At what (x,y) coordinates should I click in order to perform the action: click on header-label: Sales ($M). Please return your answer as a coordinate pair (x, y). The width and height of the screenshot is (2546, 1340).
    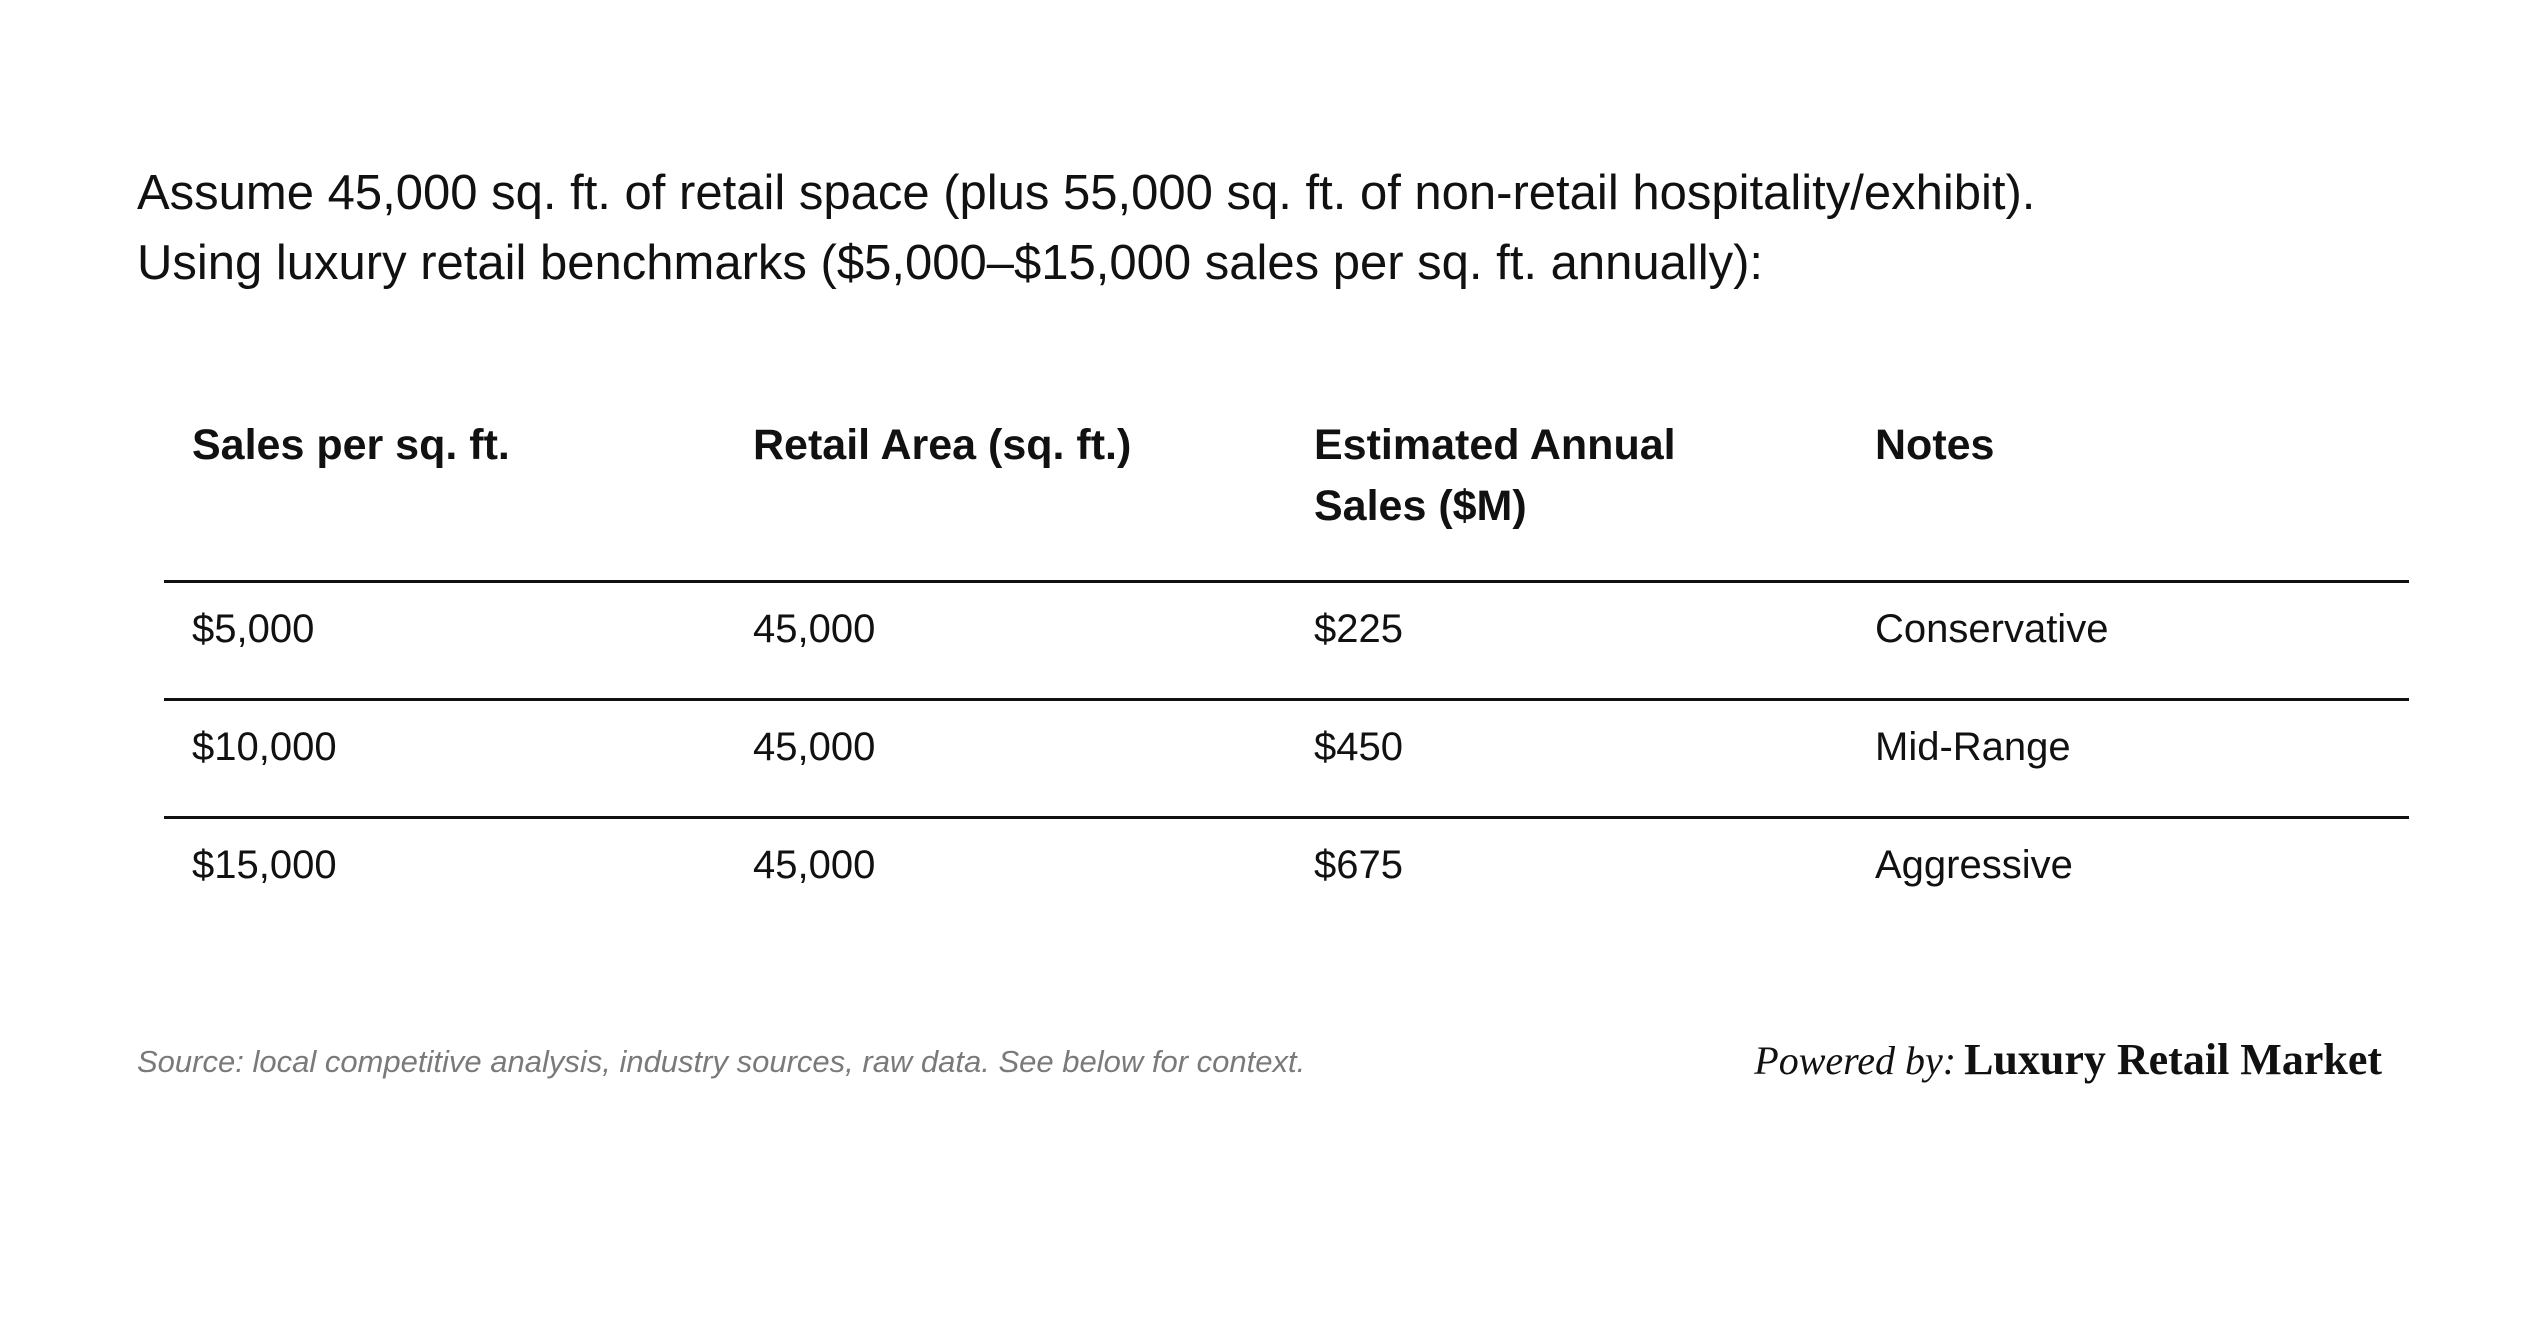
    Looking at the image, I should click on (1420, 506).